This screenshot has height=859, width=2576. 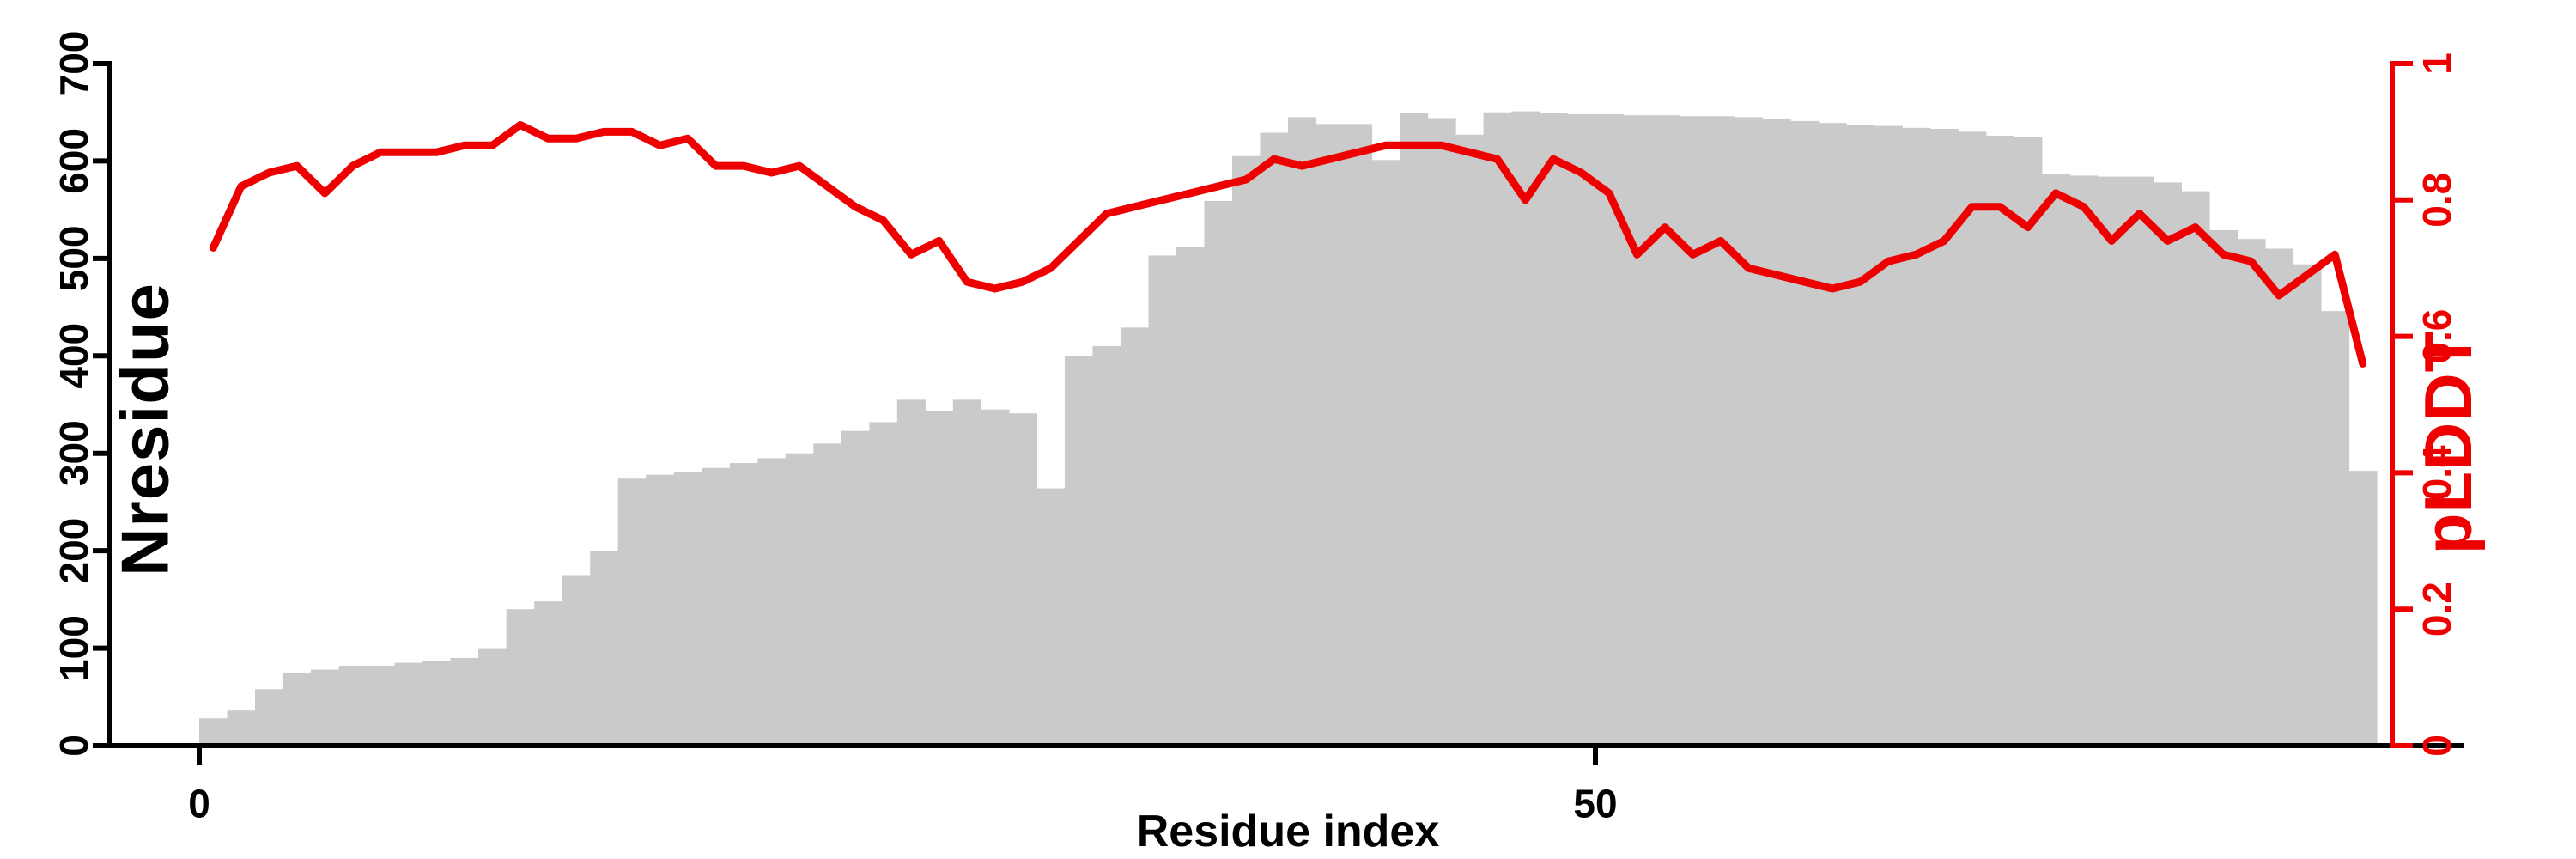 What do you see at coordinates (74, 551) in the screenshot?
I see `left-axis-tick-label: 200` at bounding box center [74, 551].